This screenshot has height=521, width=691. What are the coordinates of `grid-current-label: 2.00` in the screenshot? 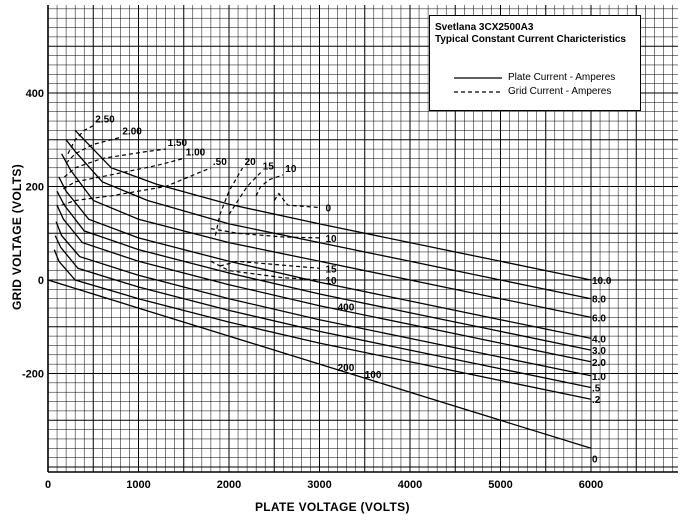 It's located at (132, 131).